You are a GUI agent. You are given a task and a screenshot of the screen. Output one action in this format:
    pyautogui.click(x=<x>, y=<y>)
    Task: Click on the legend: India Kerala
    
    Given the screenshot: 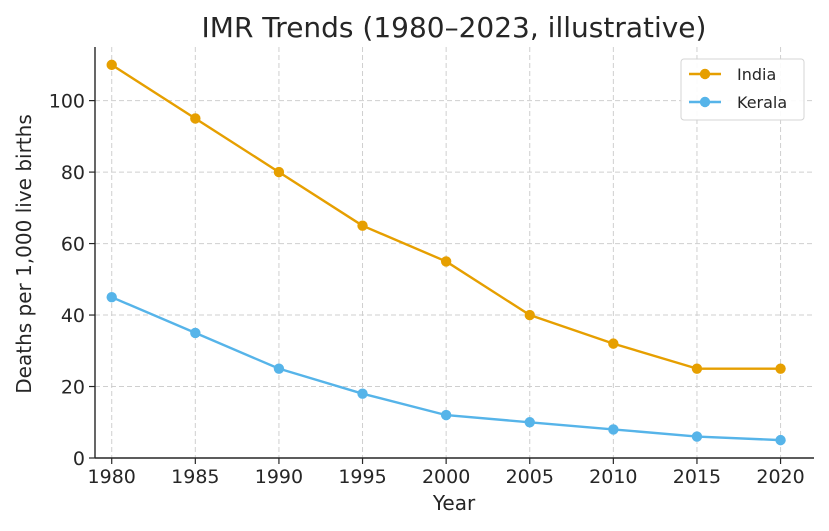 What is the action you would take?
    pyautogui.click(x=742, y=89)
    